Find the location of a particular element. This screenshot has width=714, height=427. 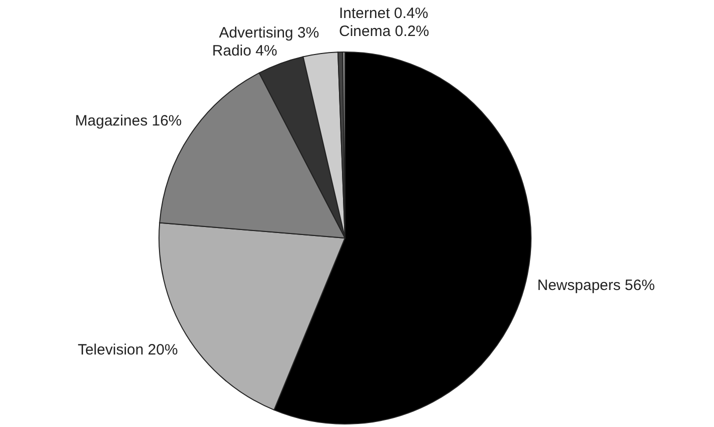

slice-label: Television 20% is located at coordinates (128, 349).